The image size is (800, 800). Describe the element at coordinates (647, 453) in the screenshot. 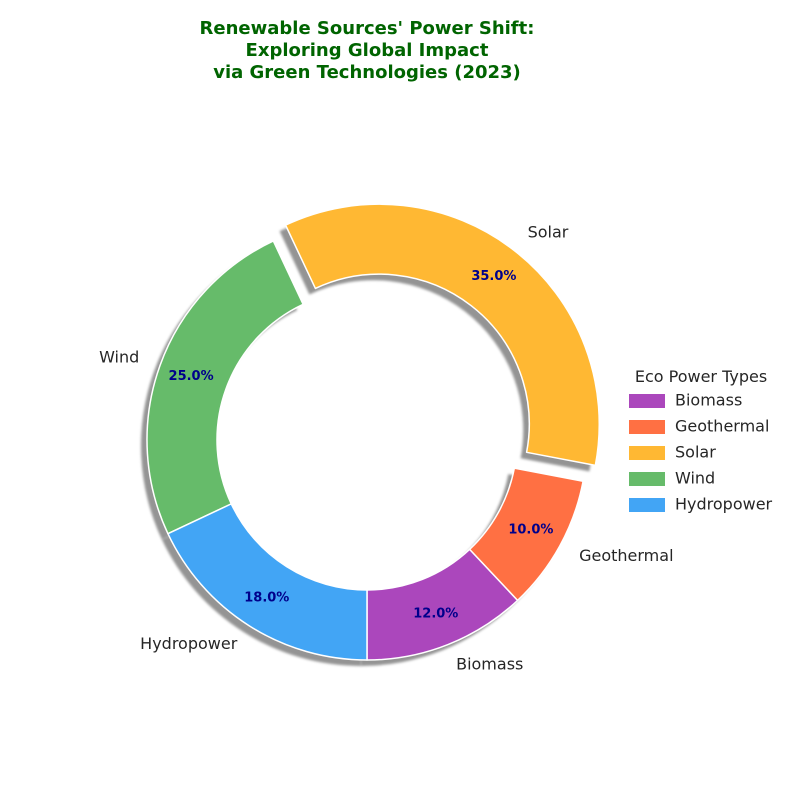

I see `legend-swatch-solar` at that location.